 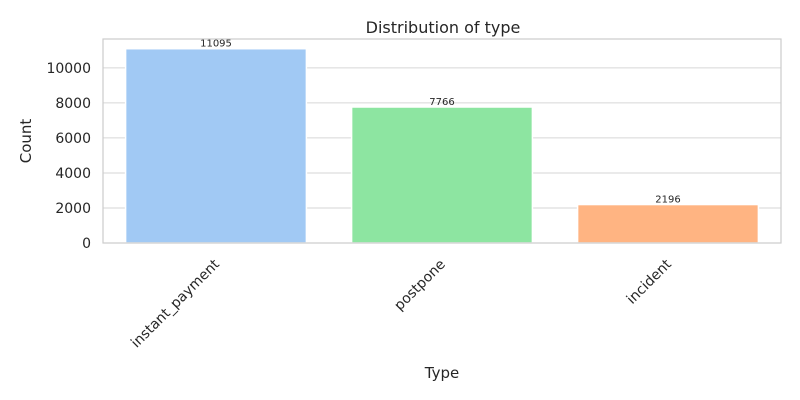 What do you see at coordinates (73, 139) in the screenshot?
I see `y-tick-label: 6000` at bounding box center [73, 139].